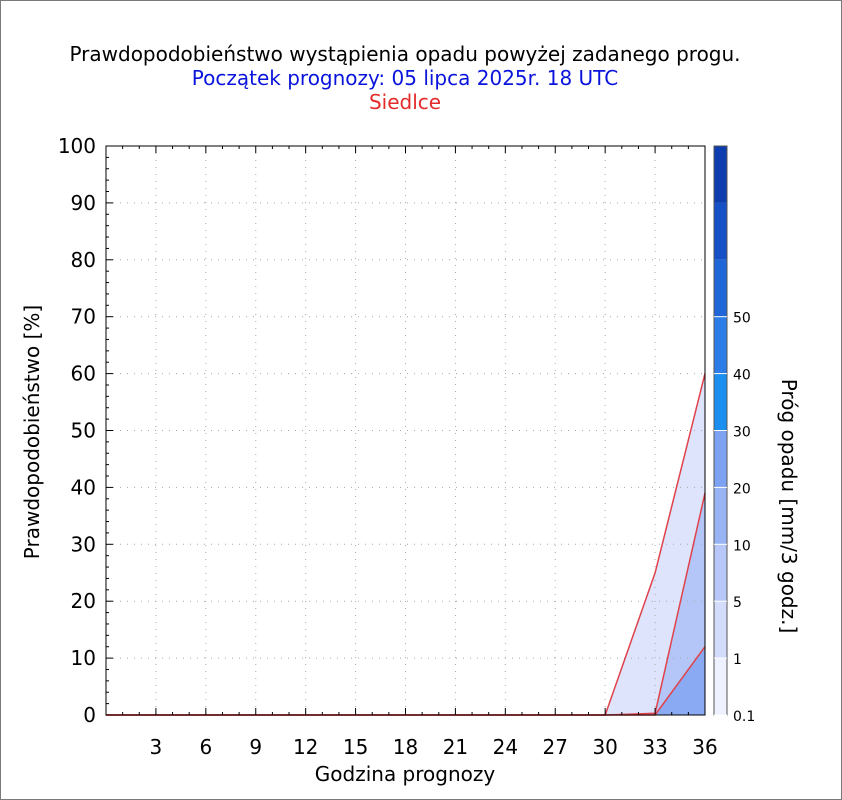 The height and width of the screenshot is (800, 842). Describe the element at coordinates (83, 431) in the screenshot. I see `y-tick-label: 50` at that location.